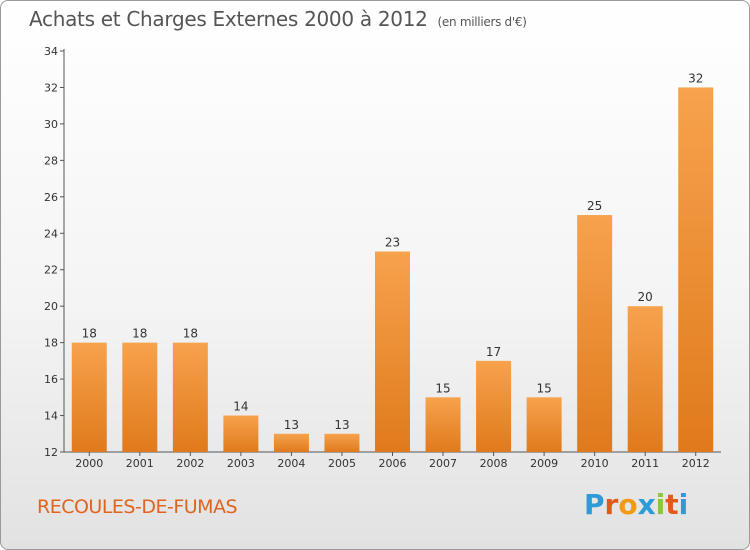 The height and width of the screenshot is (550, 750). Describe the element at coordinates (594, 504) in the screenshot. I see `logo-letter: P` at that location.